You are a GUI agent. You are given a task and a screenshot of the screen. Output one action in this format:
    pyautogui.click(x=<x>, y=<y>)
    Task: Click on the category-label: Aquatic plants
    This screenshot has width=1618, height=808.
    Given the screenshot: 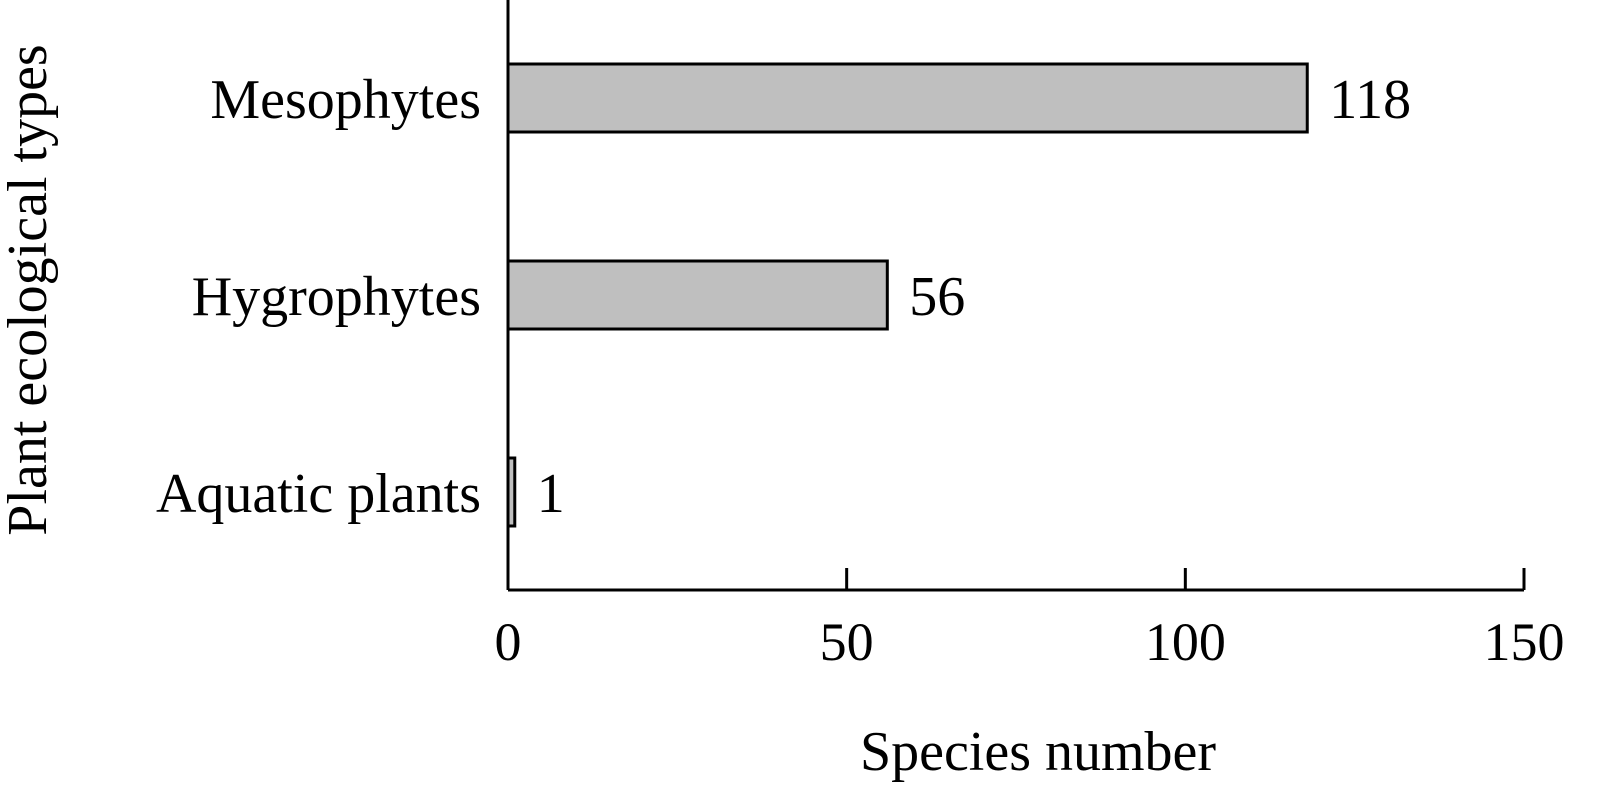 What is the action you would take?
    pyautogui.click(x=318, y=494)
    